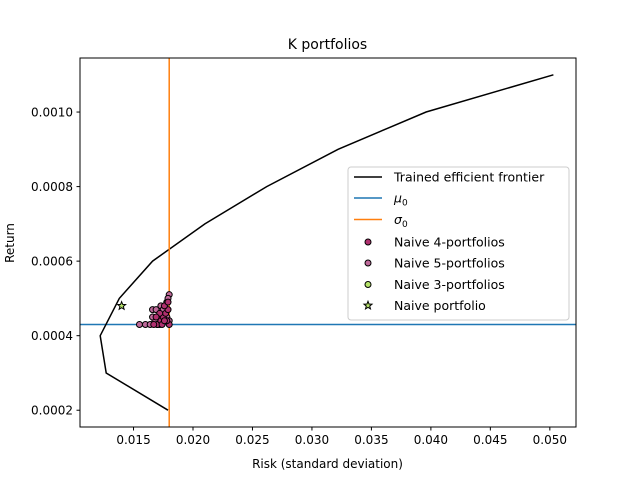 The image size is (640, 480). Describe the element at coordinates (490, 440) in the screenshot. I see `x-tick-label: 0.045` at that location.